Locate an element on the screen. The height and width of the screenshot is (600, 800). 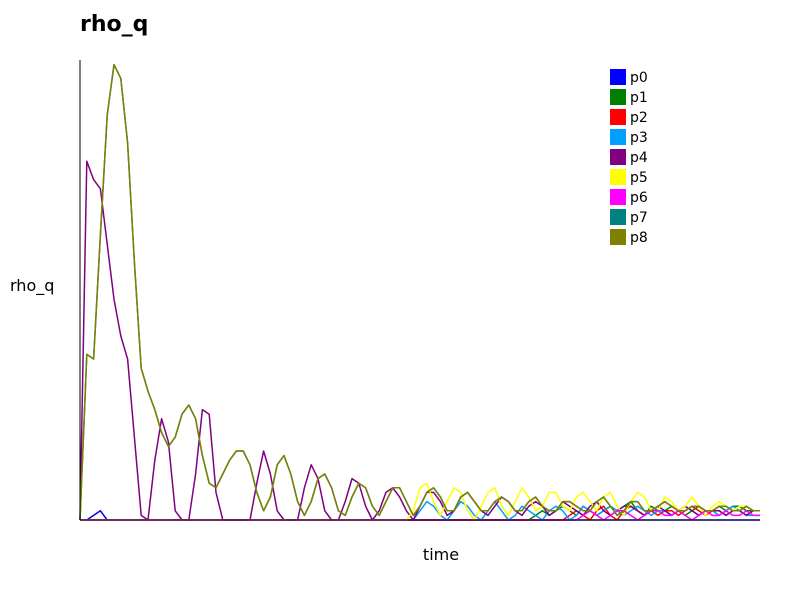
legend-label-p5: p5 is located at coordinates (639, 178).